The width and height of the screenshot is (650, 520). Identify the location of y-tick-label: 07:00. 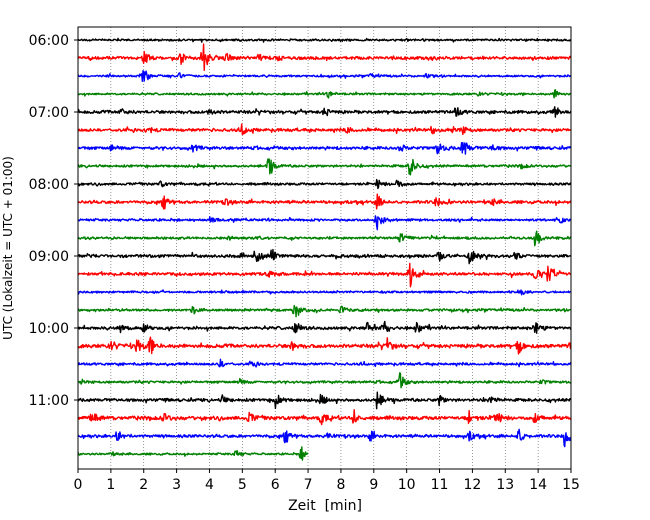
(49, 113).